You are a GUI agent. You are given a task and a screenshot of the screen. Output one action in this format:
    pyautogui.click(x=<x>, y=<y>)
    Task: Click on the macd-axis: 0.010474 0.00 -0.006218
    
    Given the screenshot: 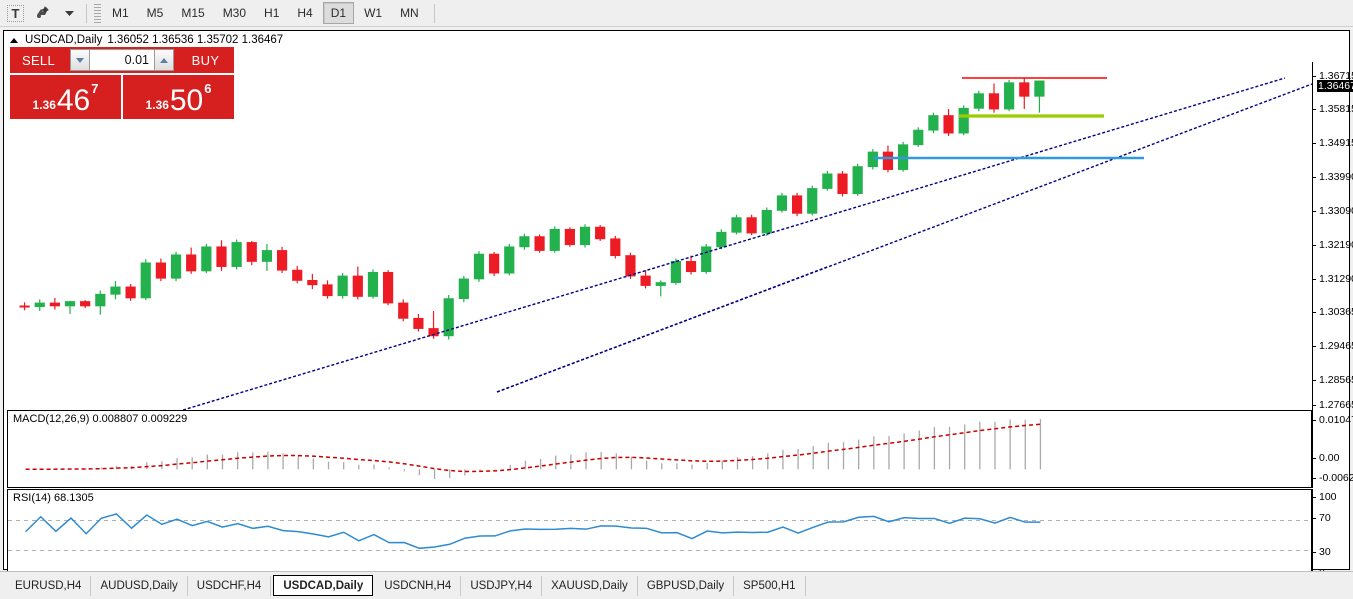 What is the action you would take?
    pyautogui.click(x=1332, y=449)
    